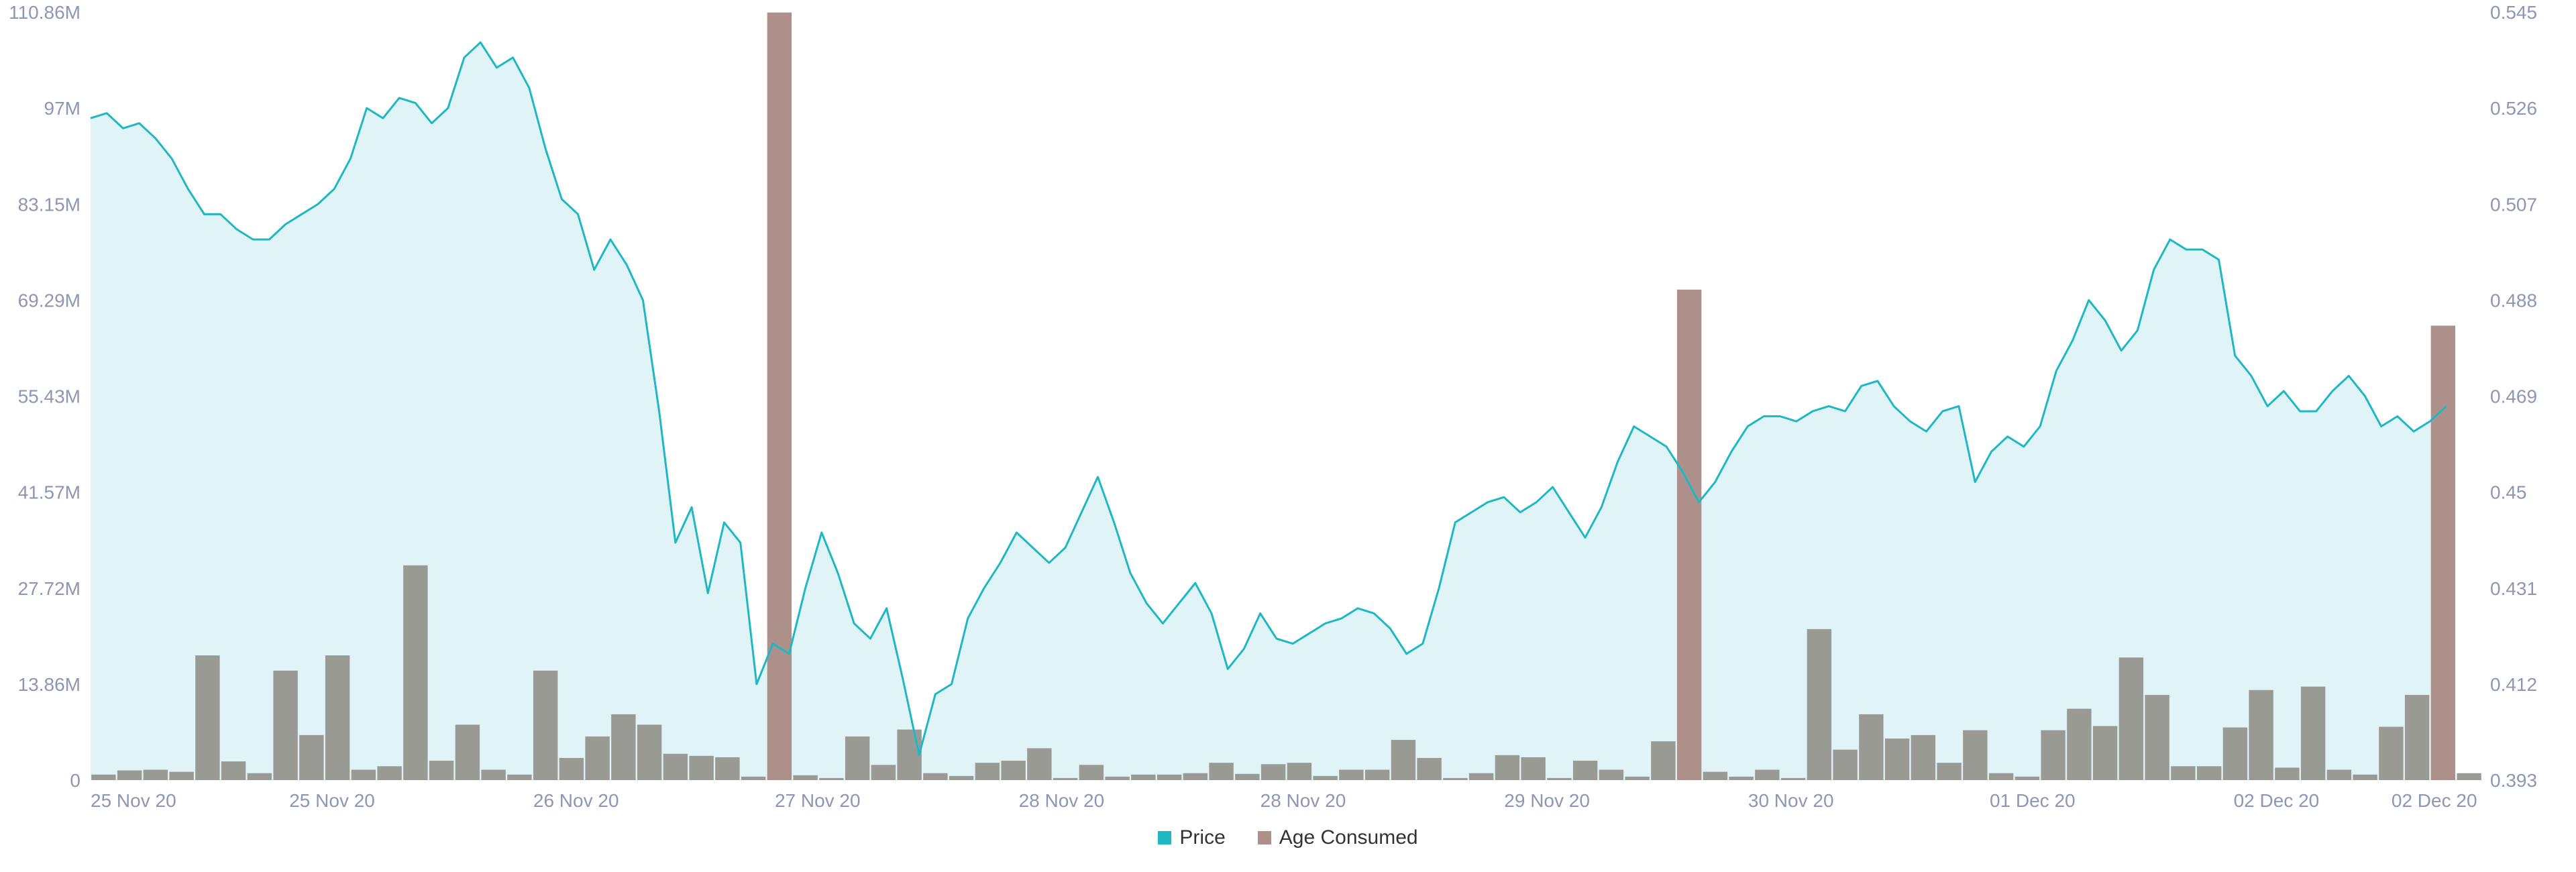 The image size is (2576, 872). I want to click on legend-item-price: Price, so click(1192, 837).